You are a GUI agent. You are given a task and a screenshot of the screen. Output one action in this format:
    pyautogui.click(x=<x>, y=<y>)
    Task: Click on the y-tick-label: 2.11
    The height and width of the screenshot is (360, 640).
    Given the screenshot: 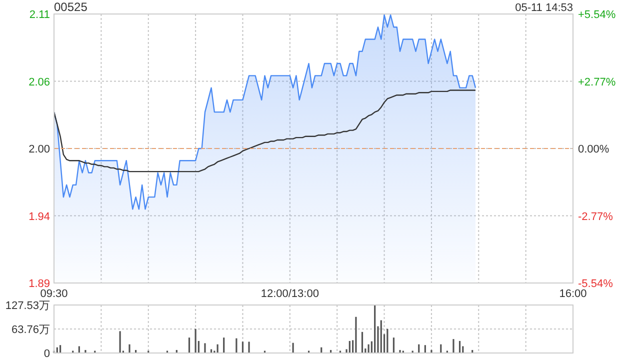 What is the action you would take?
    pyautogui.click(x=39, y=15)
    